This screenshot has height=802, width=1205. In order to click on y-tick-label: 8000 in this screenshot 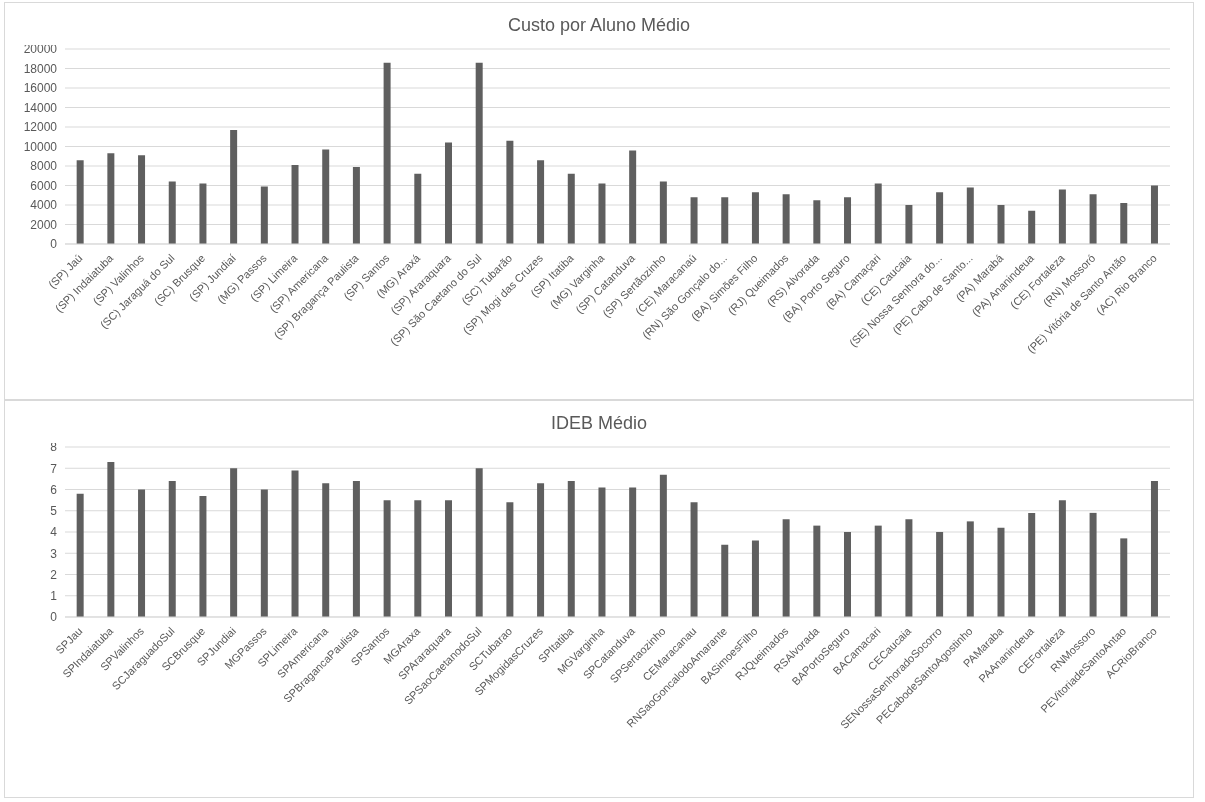, I will do `click(44, 166)`.